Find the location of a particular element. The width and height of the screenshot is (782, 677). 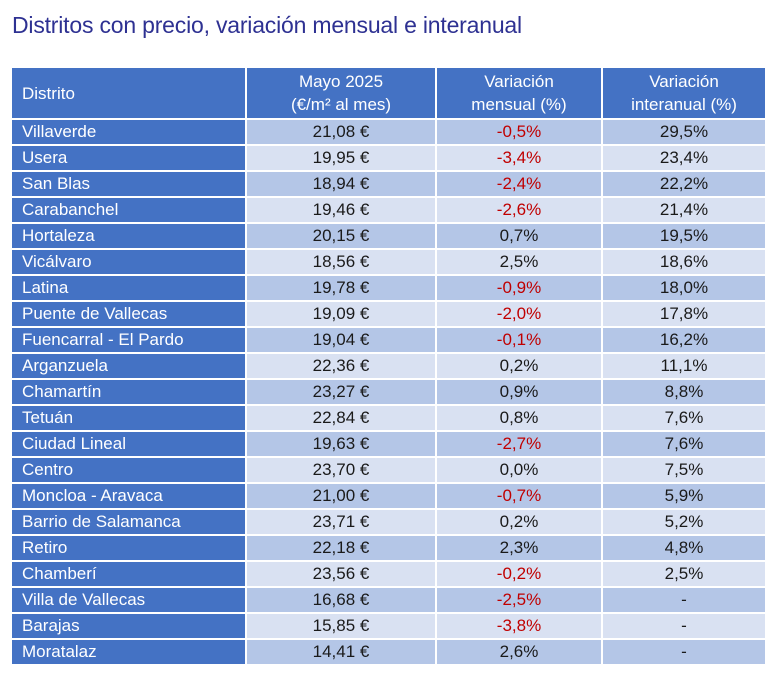

table-row: Usera 19,95 € -3,4% 23,4% is located at coordinates (388, 157).